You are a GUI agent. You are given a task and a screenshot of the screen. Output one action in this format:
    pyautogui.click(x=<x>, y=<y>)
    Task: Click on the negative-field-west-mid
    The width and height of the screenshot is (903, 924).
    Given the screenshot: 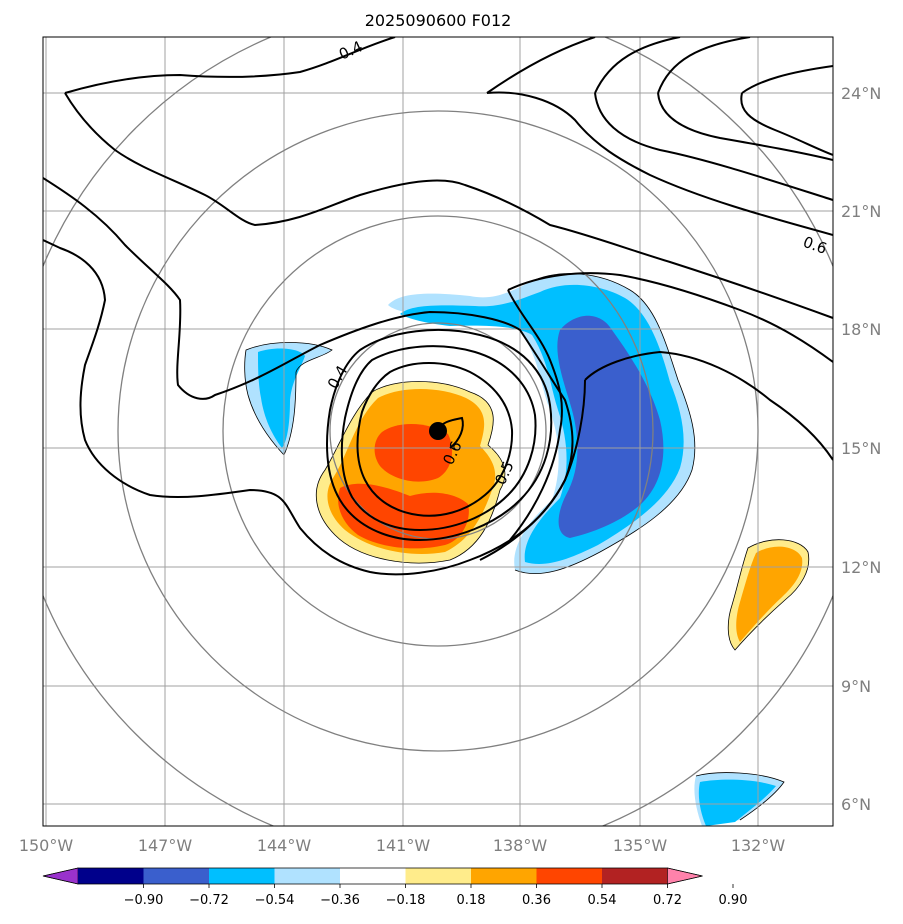 What is the action you would take?
    pyautogui.click(x=281, y=398)
    